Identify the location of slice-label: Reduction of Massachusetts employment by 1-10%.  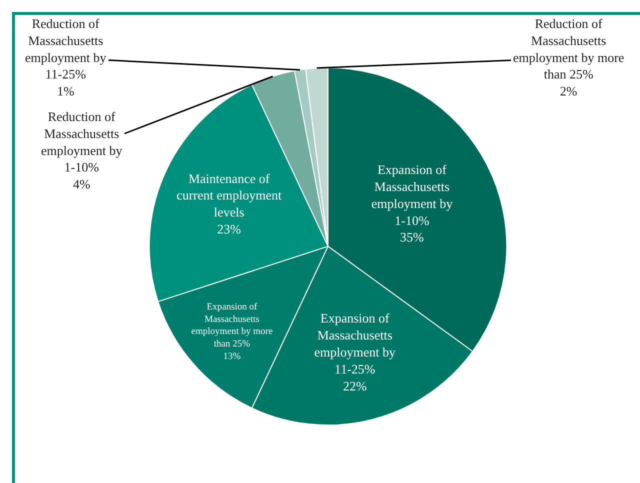
(82, 142).